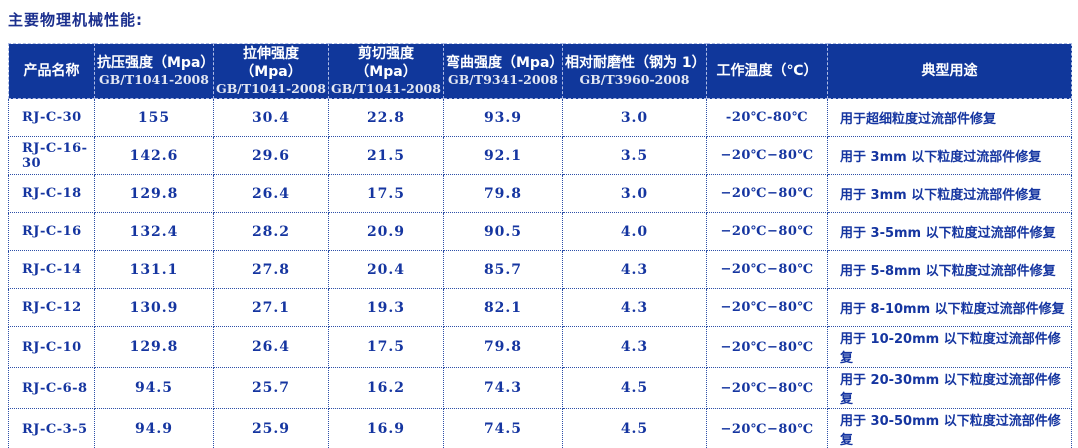 This screenshot has width=1078, height=448. What do you see at coordinates (51, 71) in the screenshot?
I see `header-cell-product: 产品名称` at bounding box center [51, 71].